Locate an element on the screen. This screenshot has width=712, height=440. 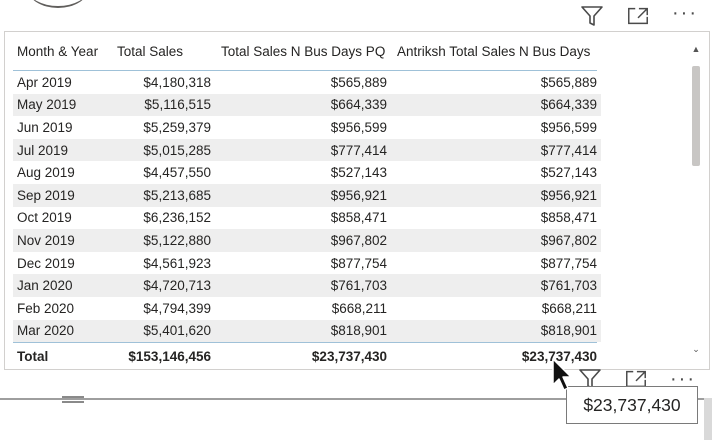
month-year-cell: Mar 2020 is located at coordinates (46, 331).